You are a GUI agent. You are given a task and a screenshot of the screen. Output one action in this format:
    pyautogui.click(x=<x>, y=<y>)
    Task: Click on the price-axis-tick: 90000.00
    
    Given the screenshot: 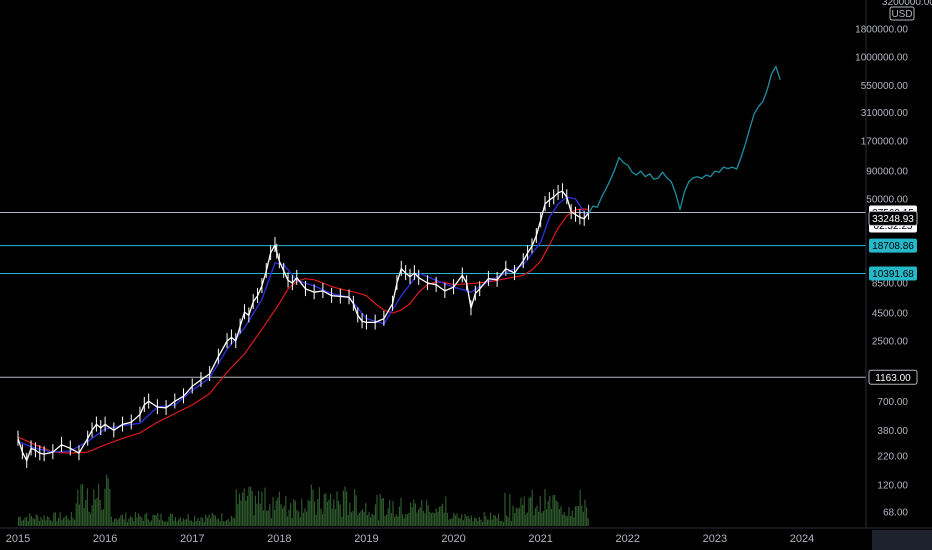 What is the action you would take?
    pyautogui.click(x=887, y=172)
    